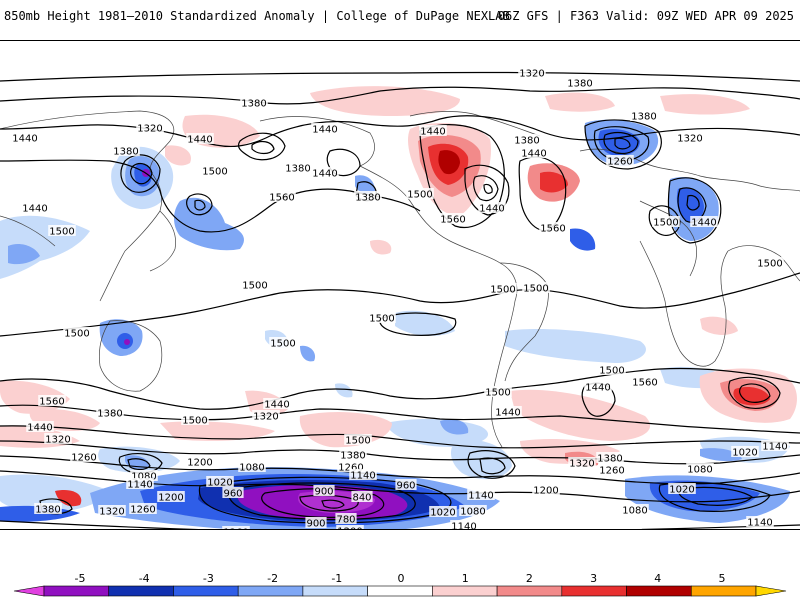 This screenshot has width=800, height=600. I want to click on contour-label: 960, so click(405, 486).